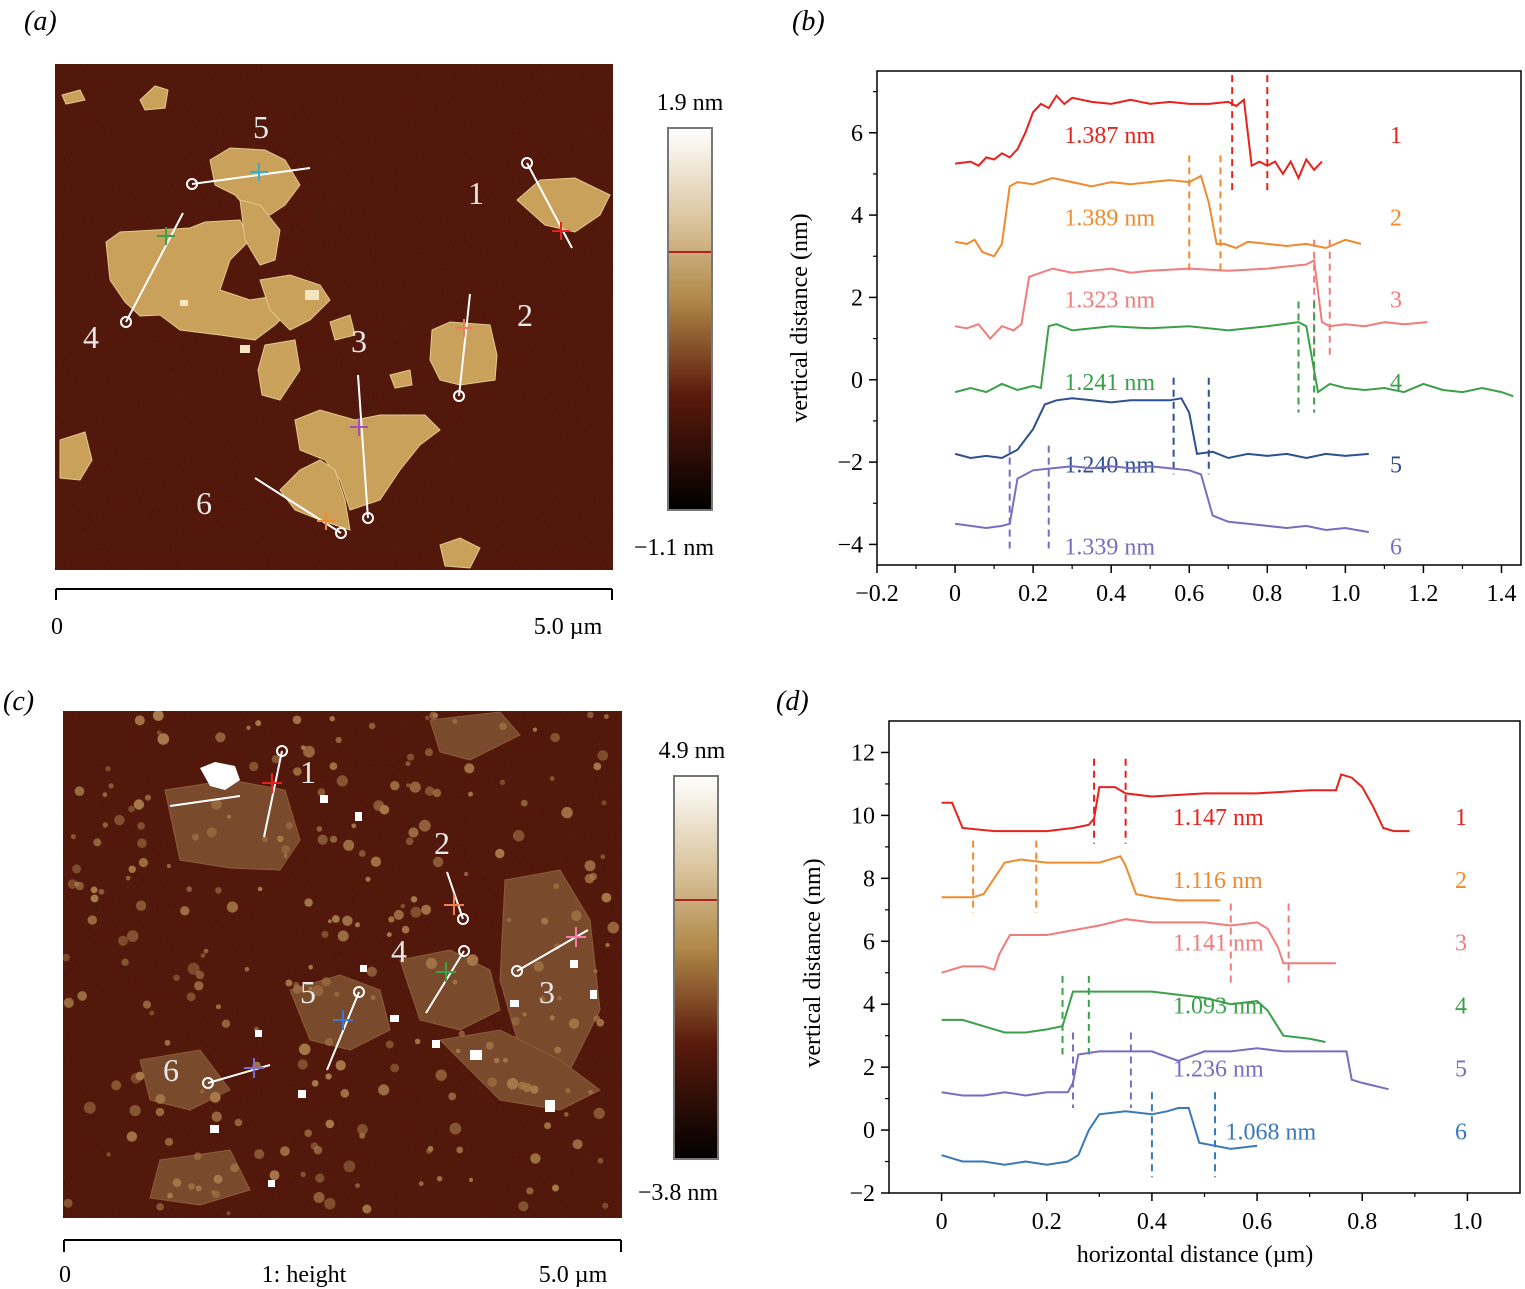 Image resolution: width=1525 pixels, height=1289 pixels. Describe the element at coordinates (1109, 218) in the screenshot. I see `chart-b-height-label-2: 1.389 nm` at that location.